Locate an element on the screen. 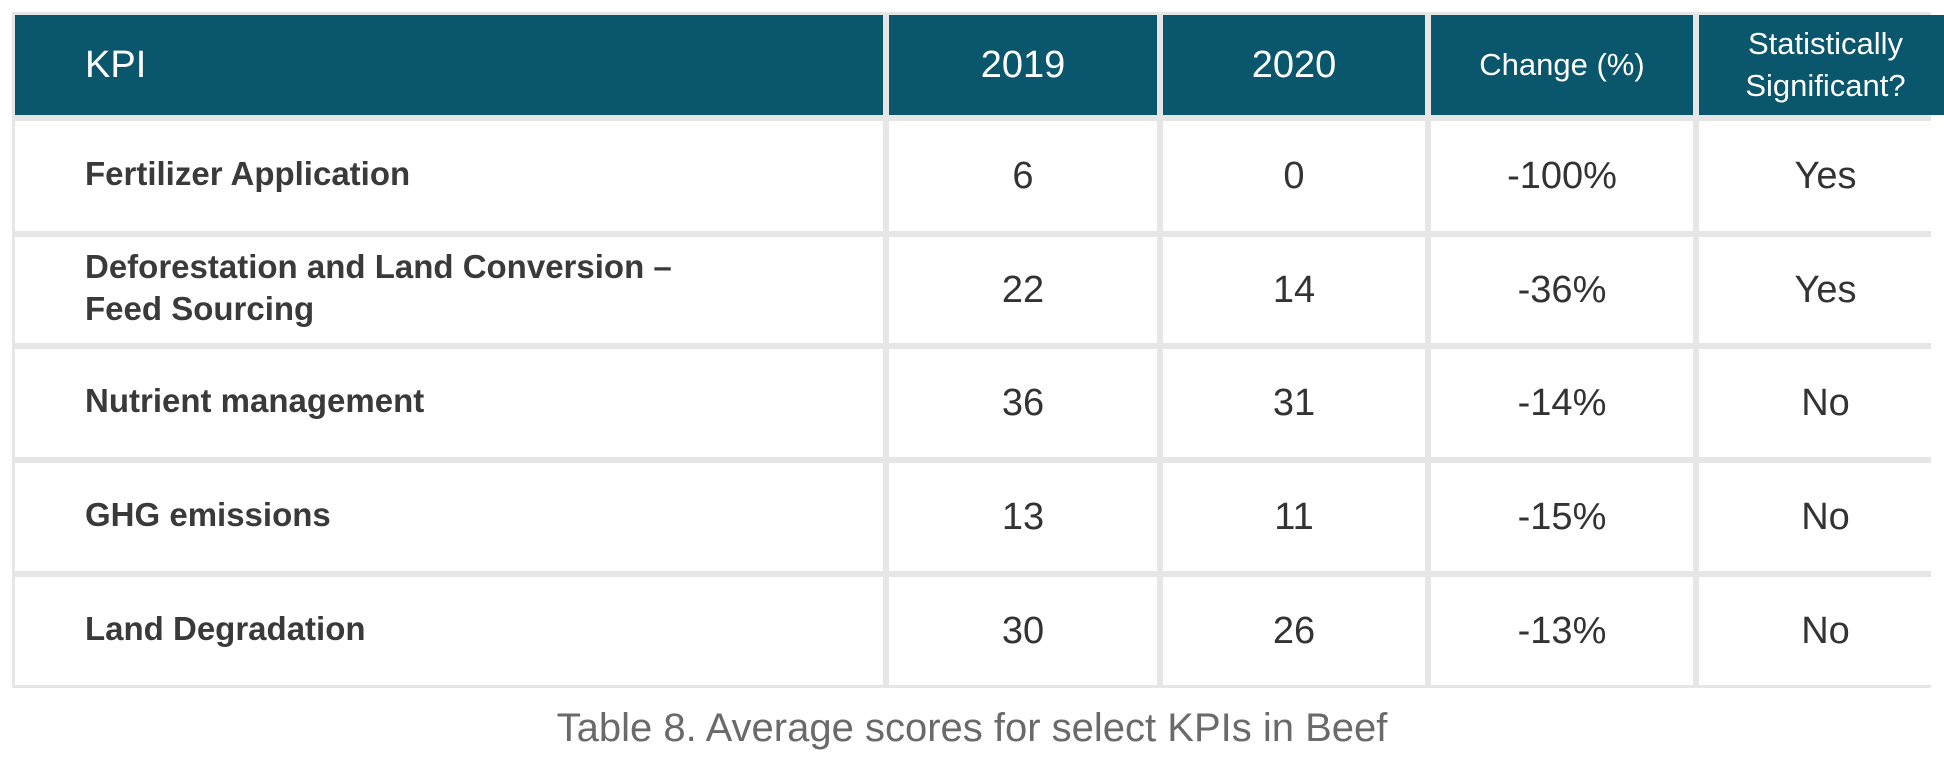 The height and width of the screenshot is (774, 1944). value-2019: 36 is located at coordinates (1023, 403).